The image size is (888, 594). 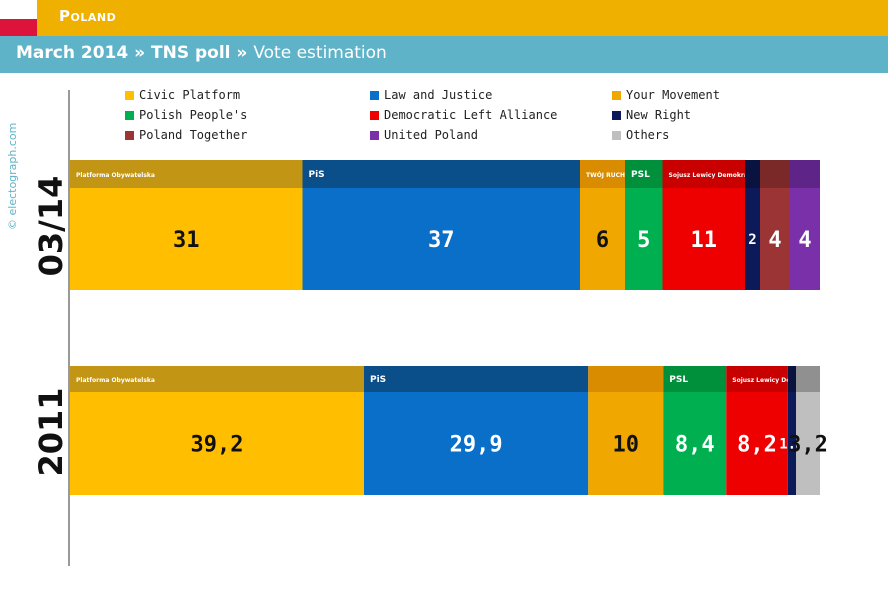 I want to click on legend-label: Law and Justice, so click(x=438, y=95).